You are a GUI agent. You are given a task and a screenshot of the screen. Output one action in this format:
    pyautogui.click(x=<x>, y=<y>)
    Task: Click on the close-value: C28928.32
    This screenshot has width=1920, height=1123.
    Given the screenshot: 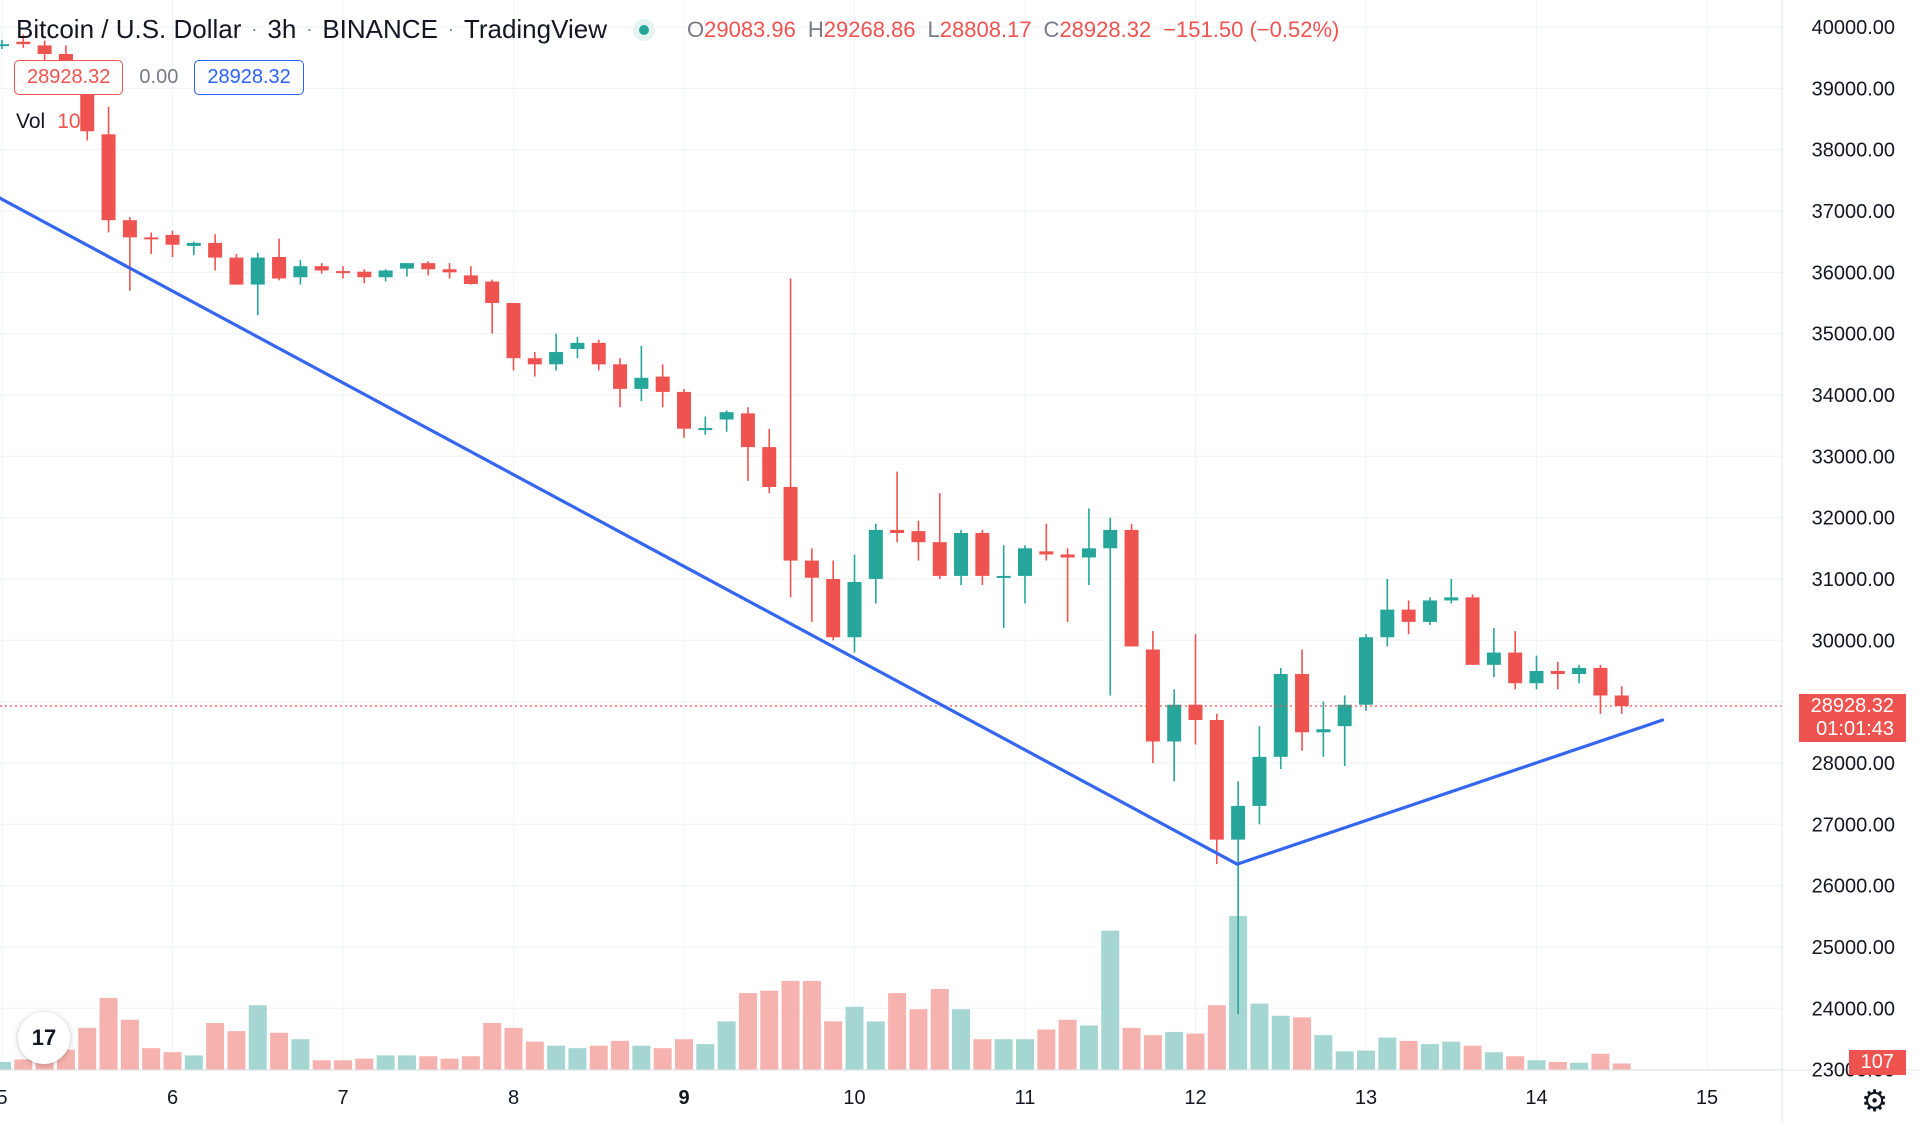 What is the action you would take?
    pyautogui.click(x=1098, y=30)
    